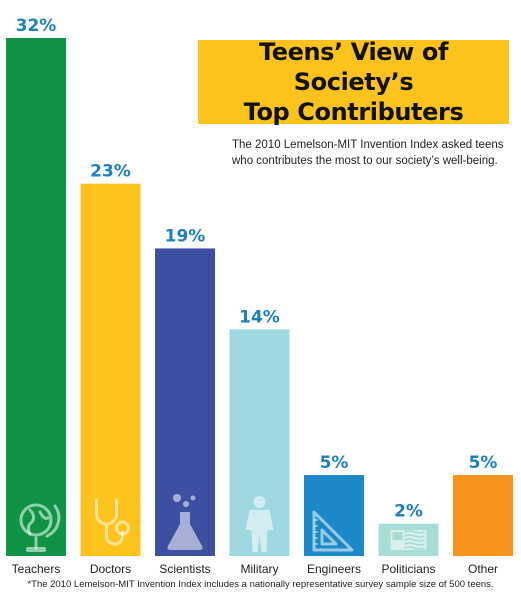  Describe the element at coordinates (334, 569) in the screenshot. I see `category-label-engineers: Engineers` at that location.